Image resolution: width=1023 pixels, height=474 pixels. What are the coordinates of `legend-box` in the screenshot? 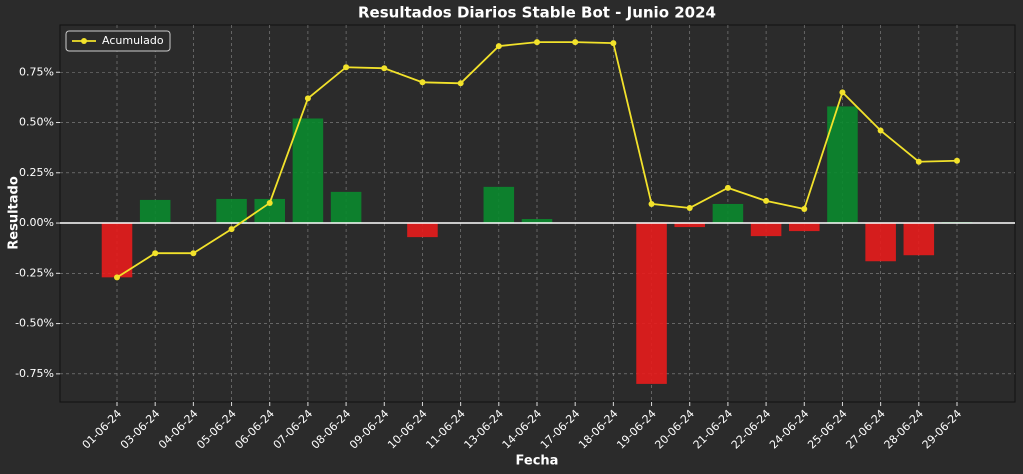 It's located at (118, 41).